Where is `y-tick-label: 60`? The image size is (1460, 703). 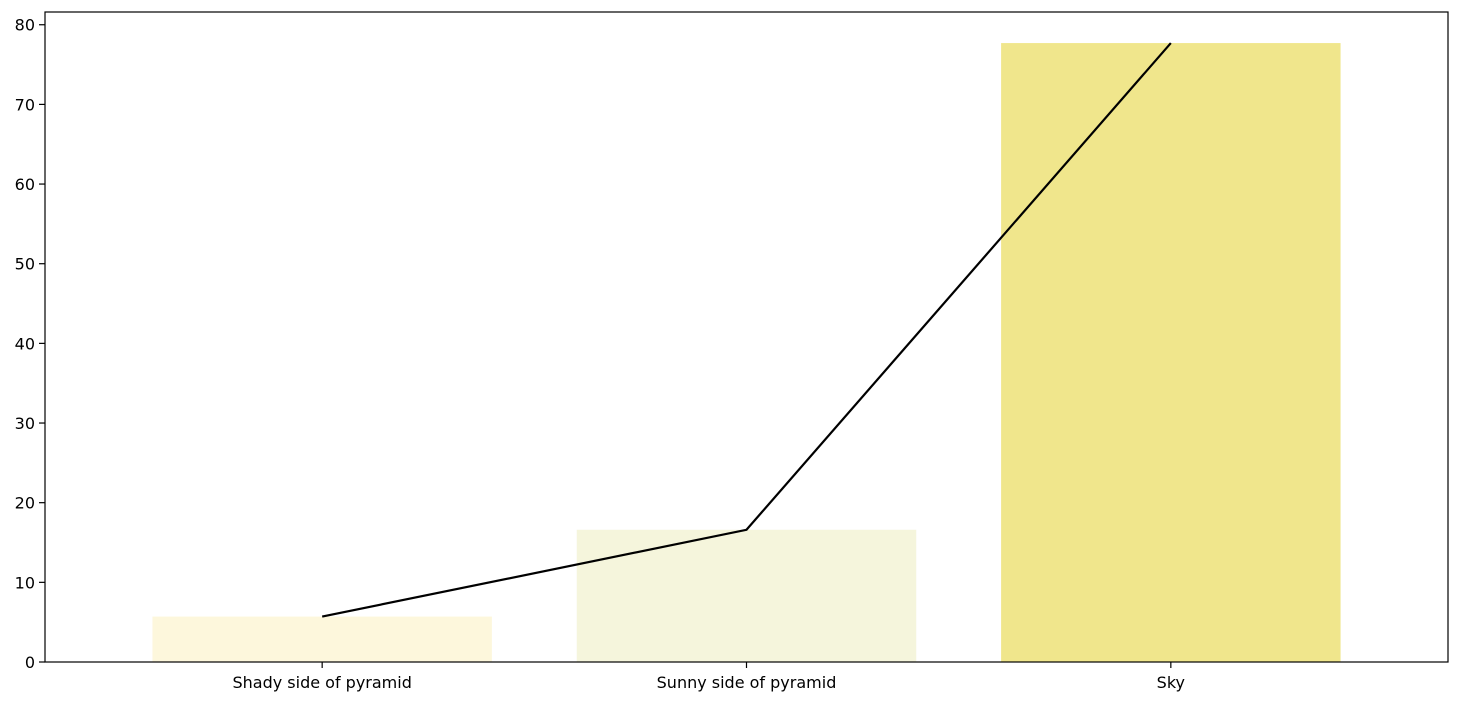 y-tick-label: 60 is located at coordinates (25, 184).